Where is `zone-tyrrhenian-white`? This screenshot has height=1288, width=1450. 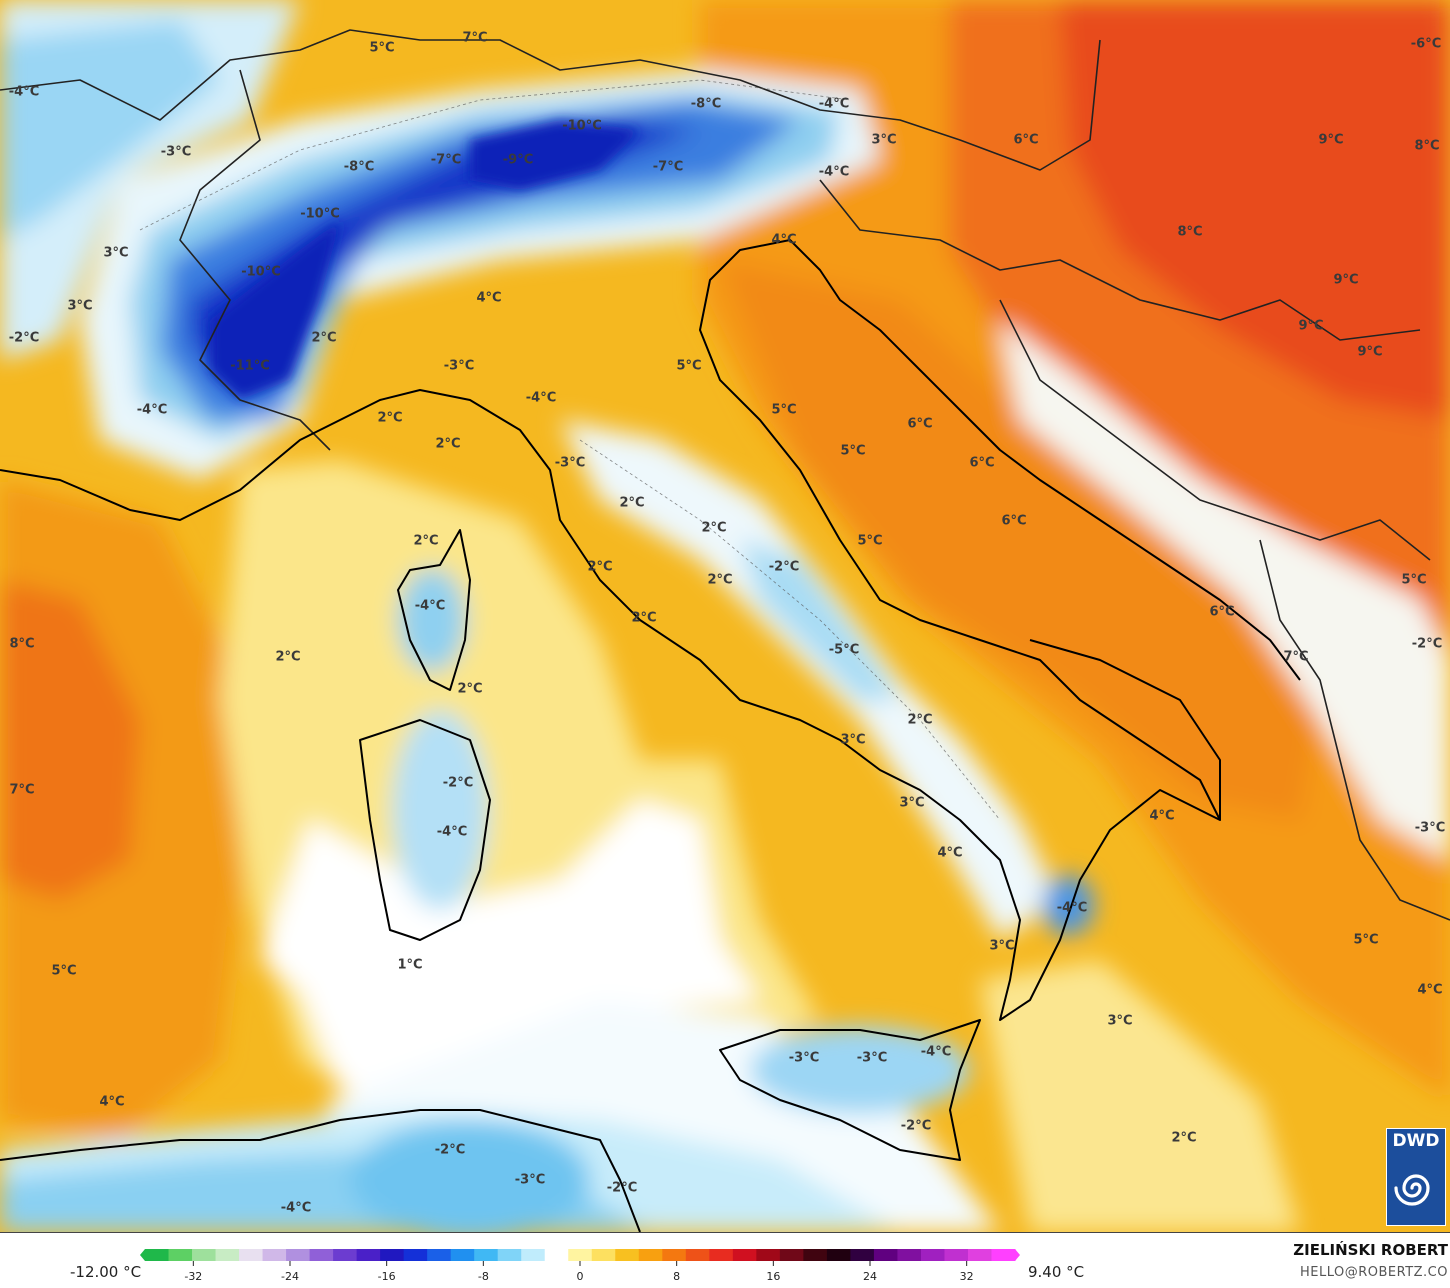 zone-tyrrhenian-white is located at coordinates (510, 950).